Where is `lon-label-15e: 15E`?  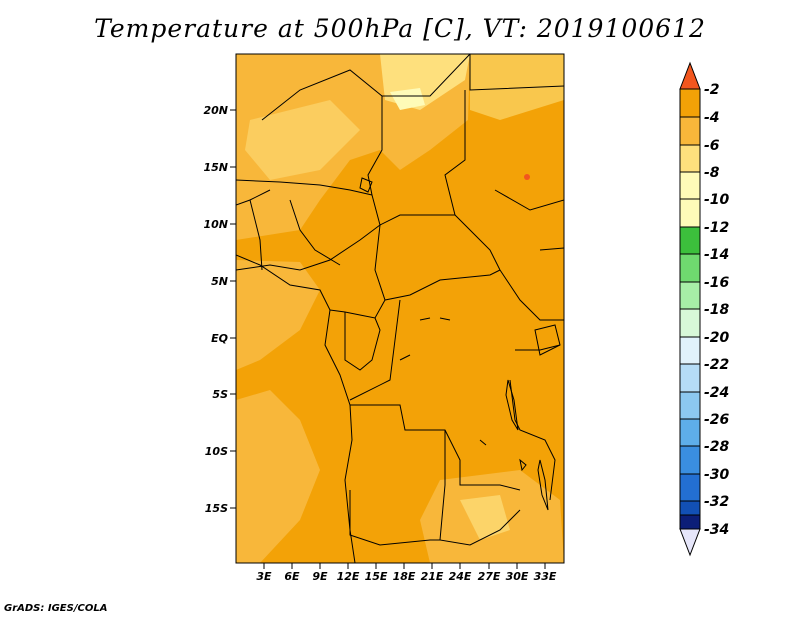
lon-label-15e: 15E is located at coordinates (376, 576).